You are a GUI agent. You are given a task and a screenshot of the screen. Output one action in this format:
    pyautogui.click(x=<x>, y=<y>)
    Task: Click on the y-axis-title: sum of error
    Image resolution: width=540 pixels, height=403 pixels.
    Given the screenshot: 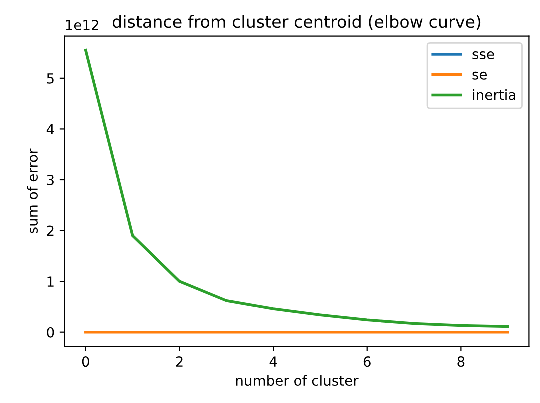 What is the action you would take?
    pyautogui.click(x=32, y=191)
    